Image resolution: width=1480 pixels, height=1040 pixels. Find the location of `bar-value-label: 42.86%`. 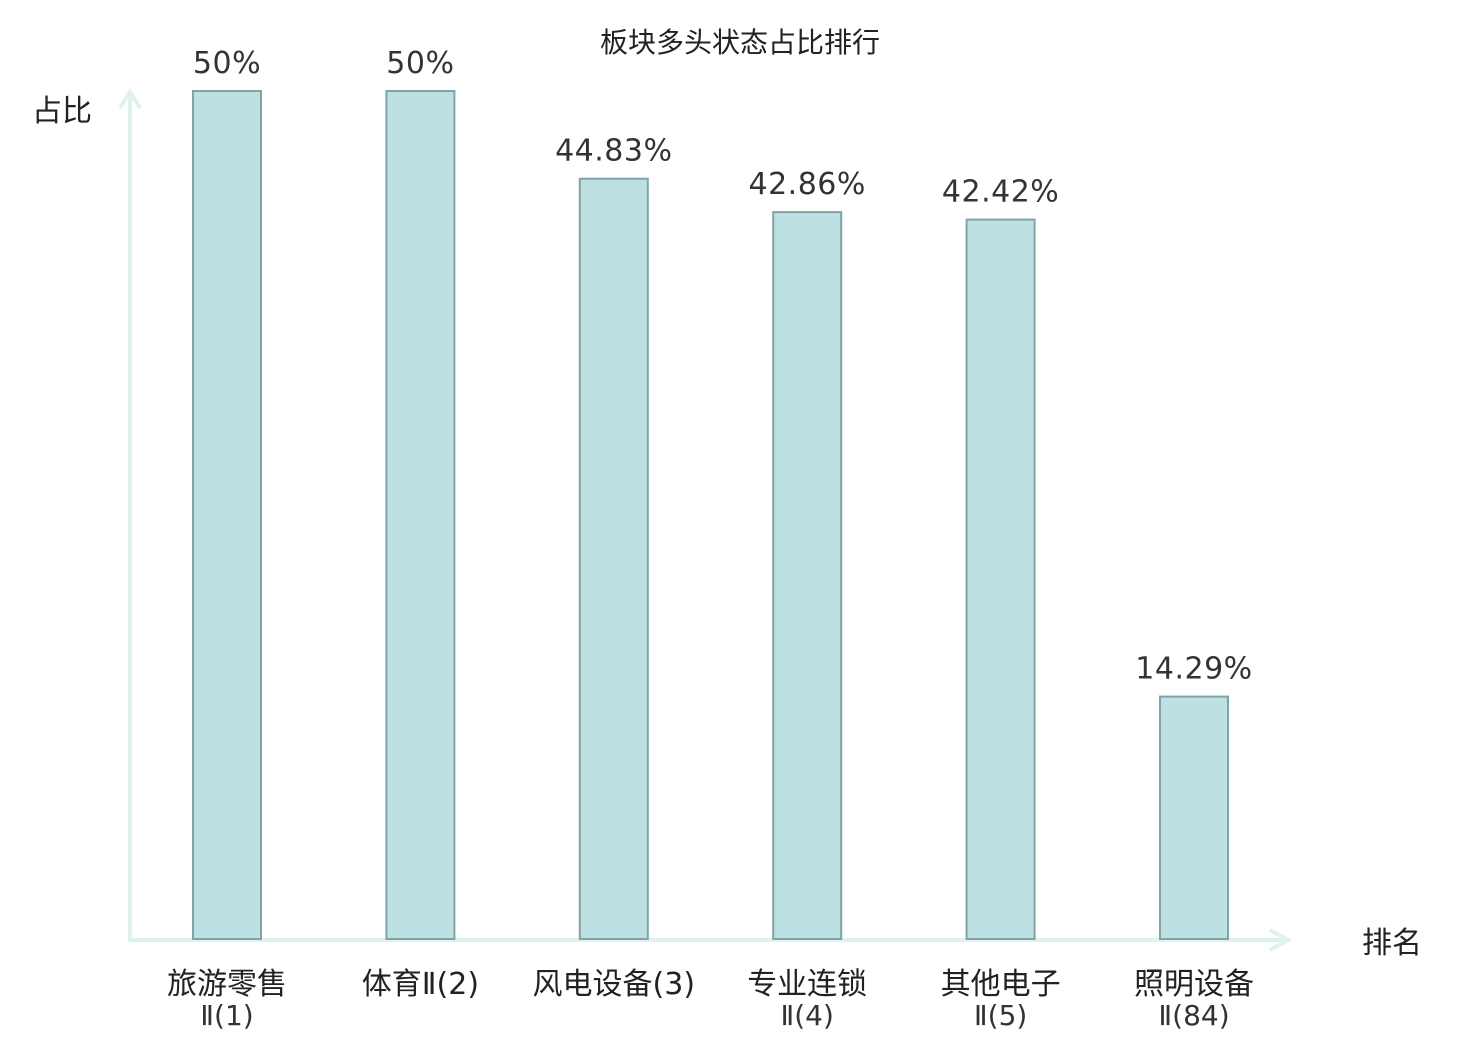

bar-value-label: 42.86% is located at coordinates (807, 184).